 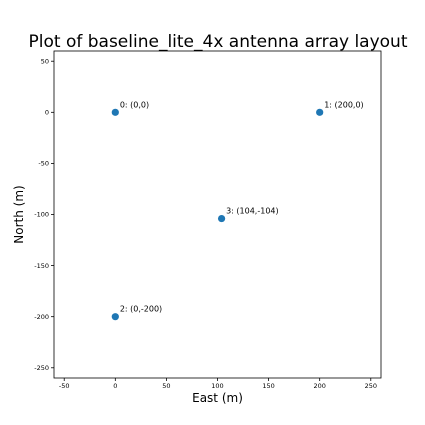 I want to click on y-tick-label: -250, so click(x=41, y=368).